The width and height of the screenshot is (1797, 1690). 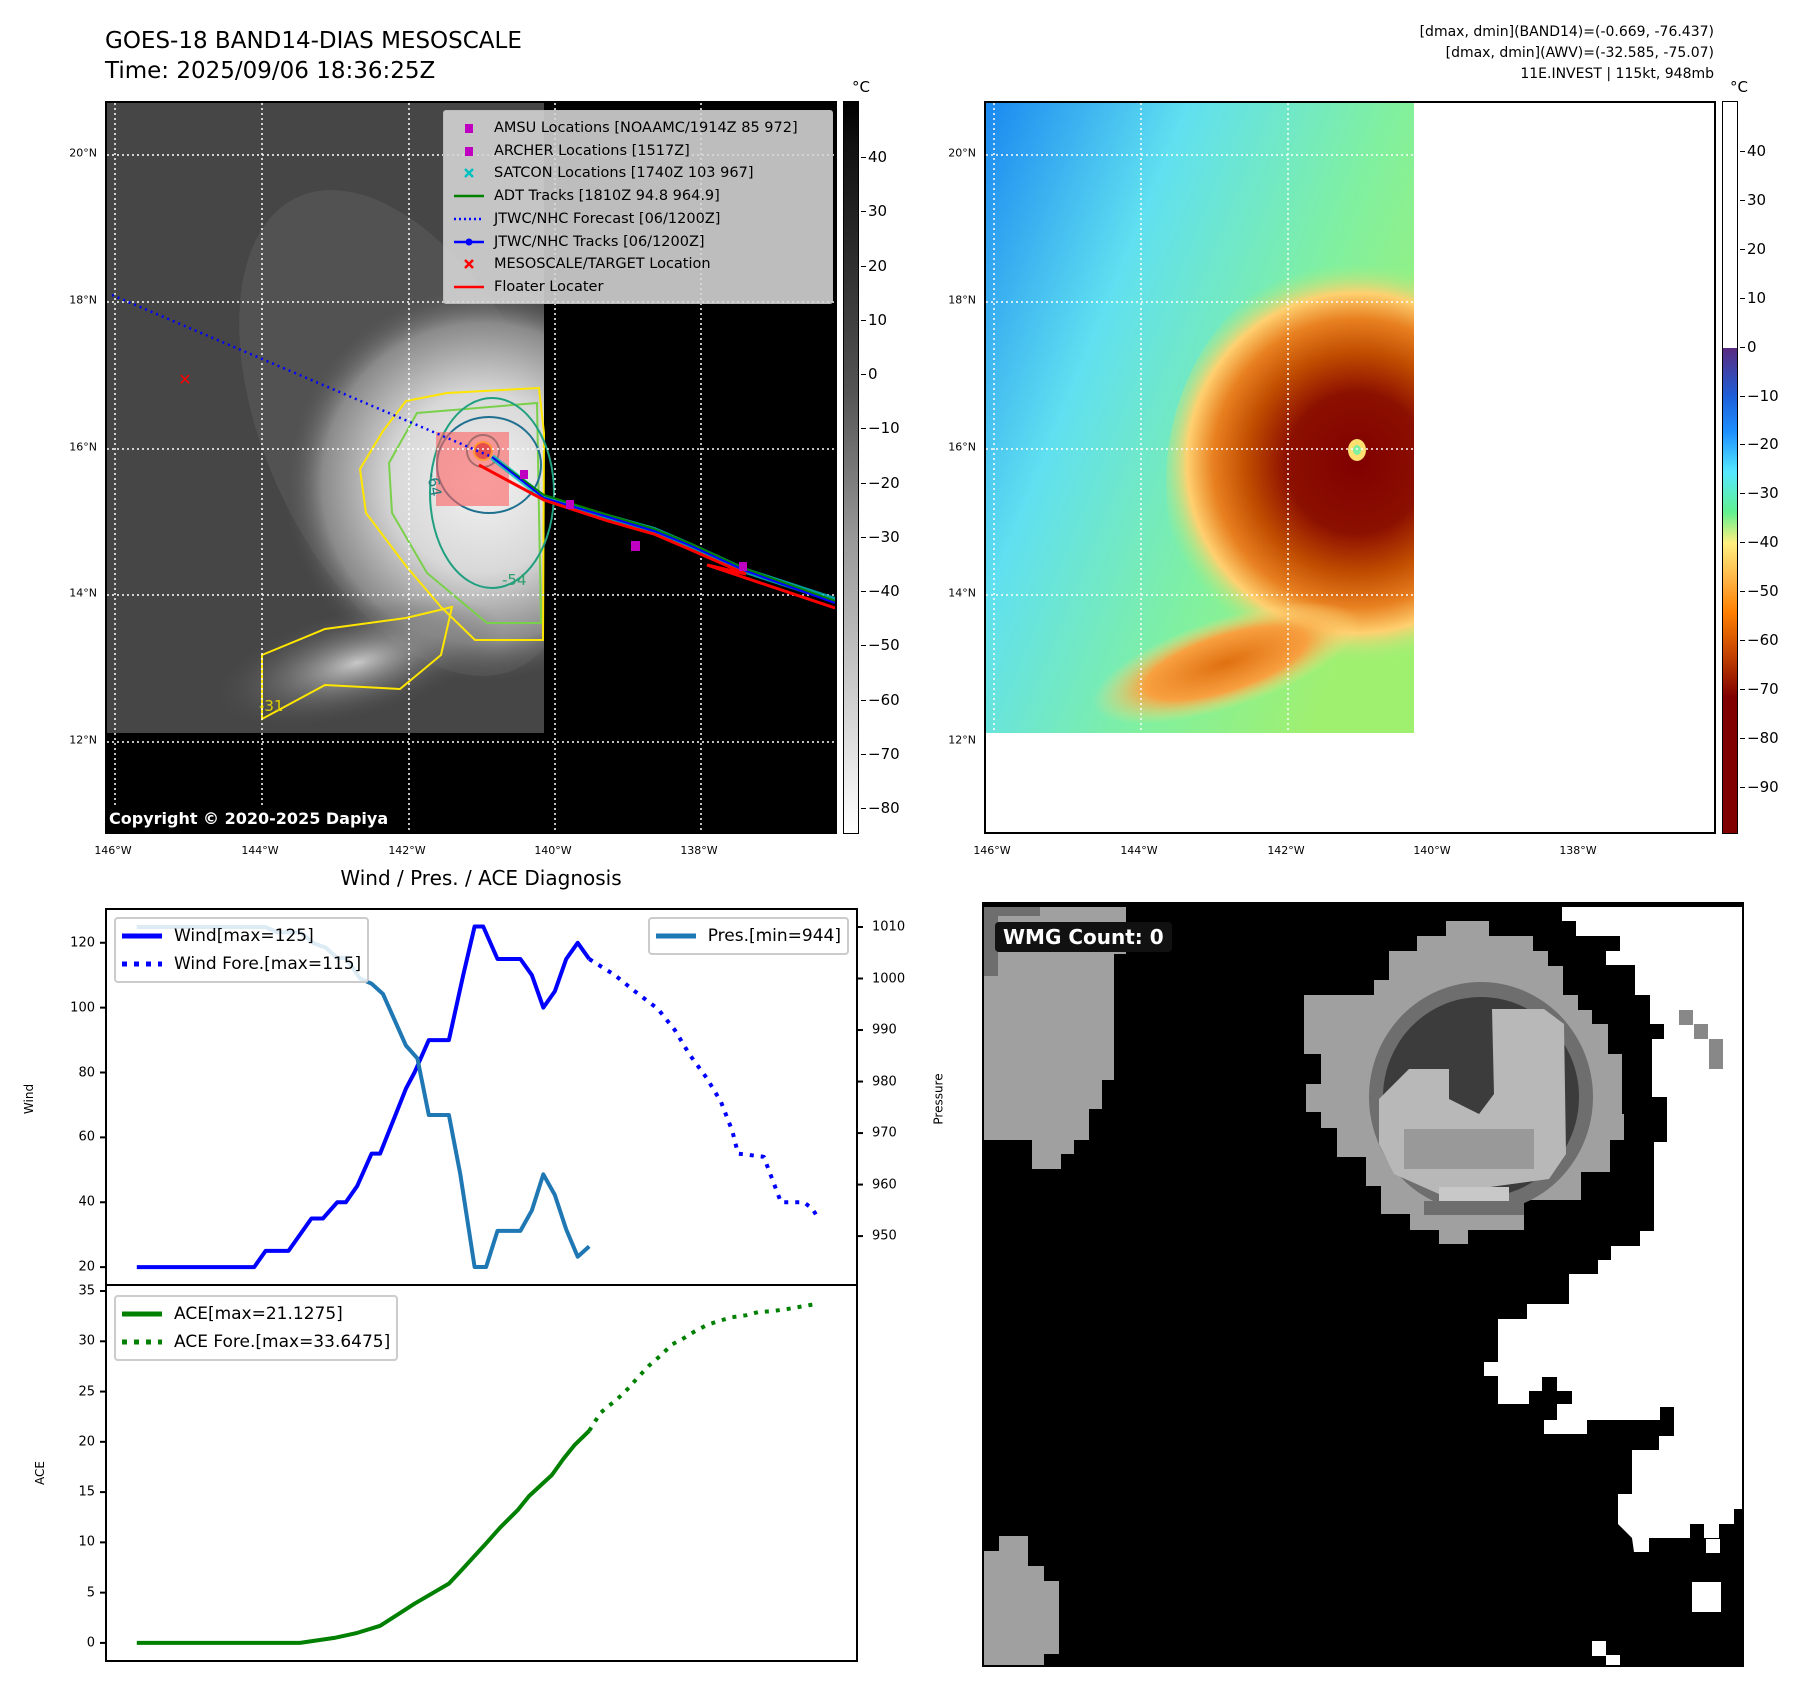 What do you see at coordinates (1753, 151) in the screenshot?
I see `awv-colorbar-tick: 40` at bounding box center [1753, 151].